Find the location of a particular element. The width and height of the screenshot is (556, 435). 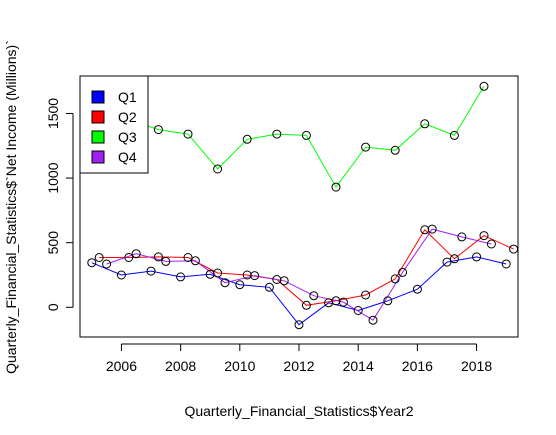

y-tick-label: 1500 is located at coordinates (53, 113).